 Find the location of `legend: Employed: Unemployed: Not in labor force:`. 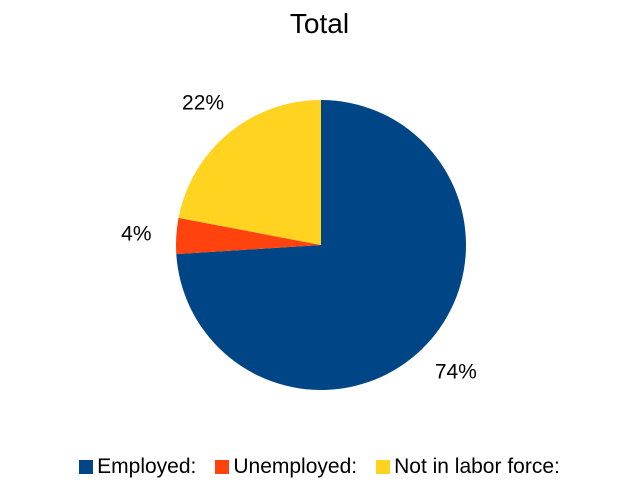

legend: Employed: Unemployed: Not in labor force: is located at coordinates (319, 467).